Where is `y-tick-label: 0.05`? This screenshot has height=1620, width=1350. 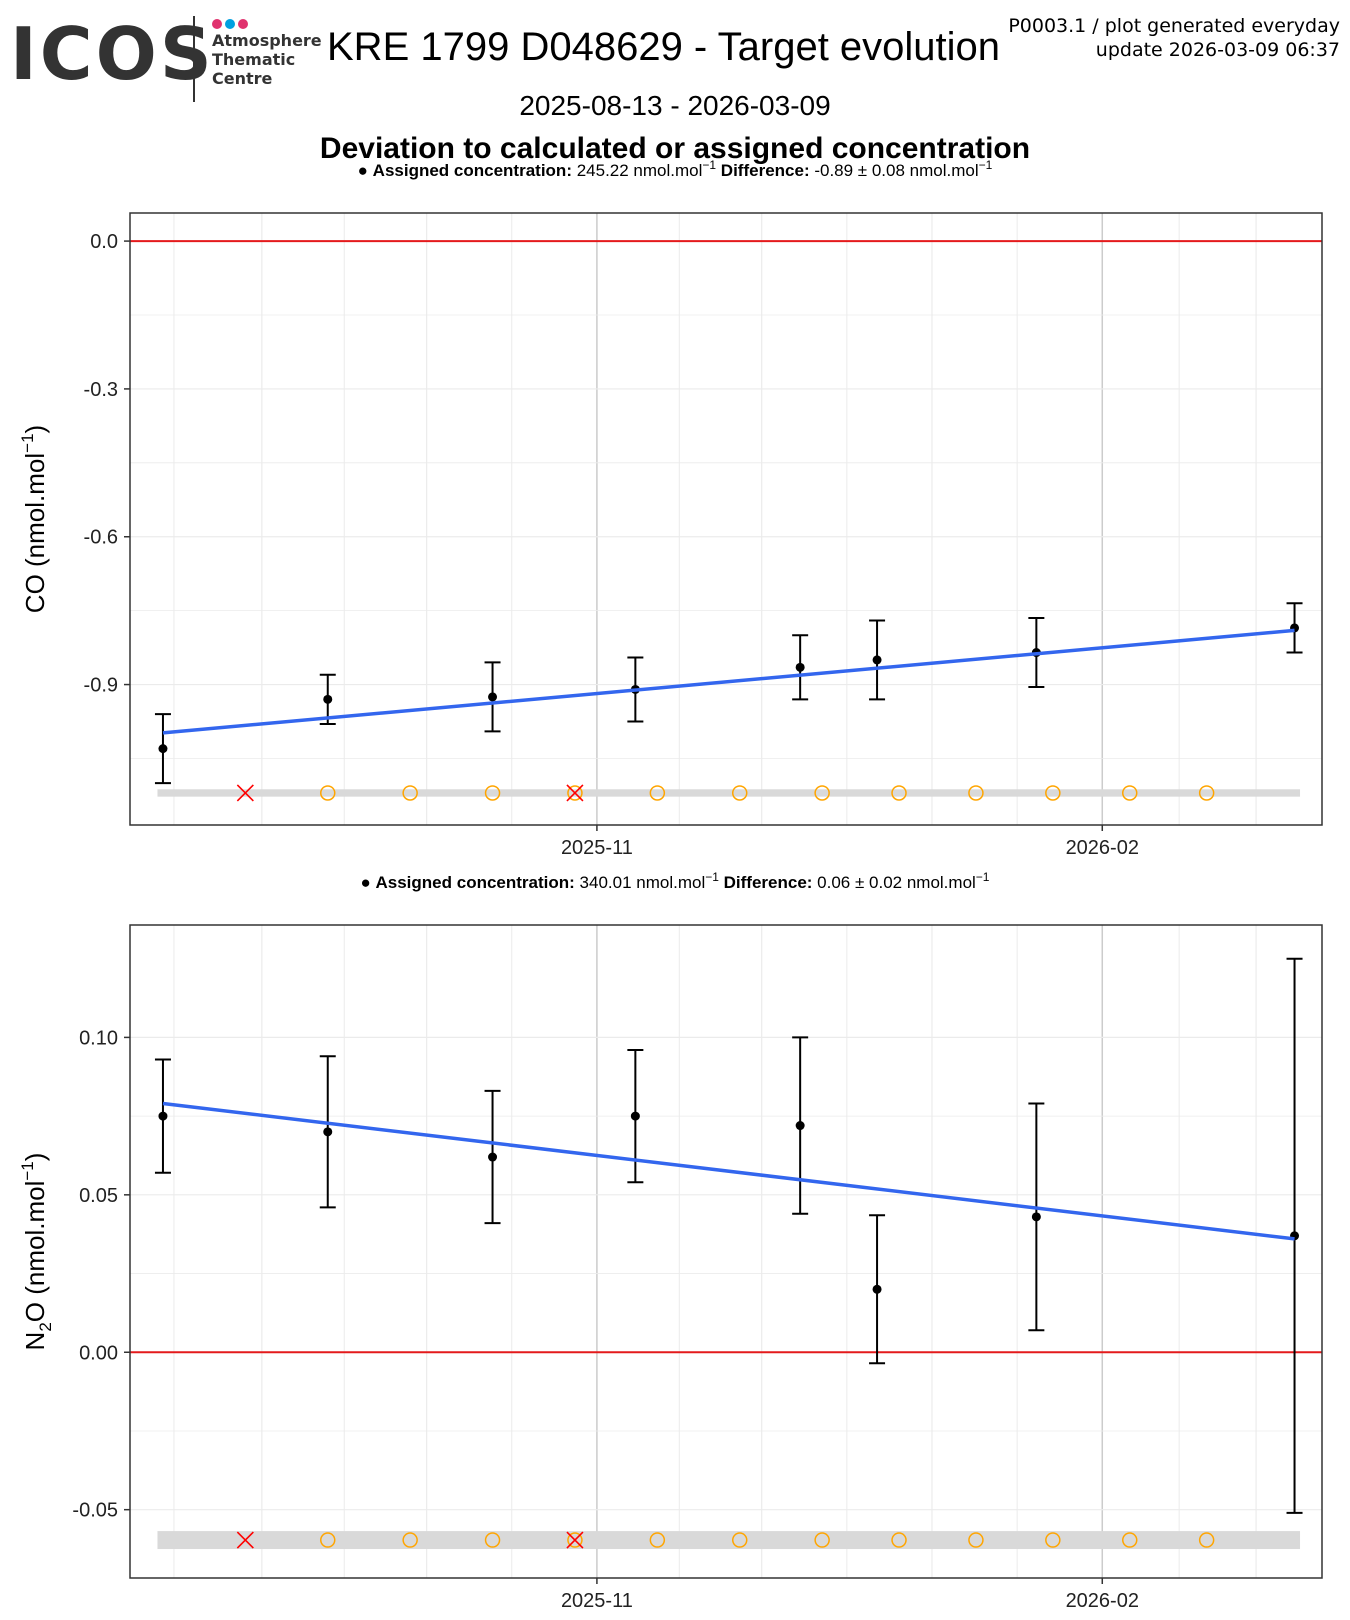 y-tick-label: 0.05 is located at coordinates (98, 1196).